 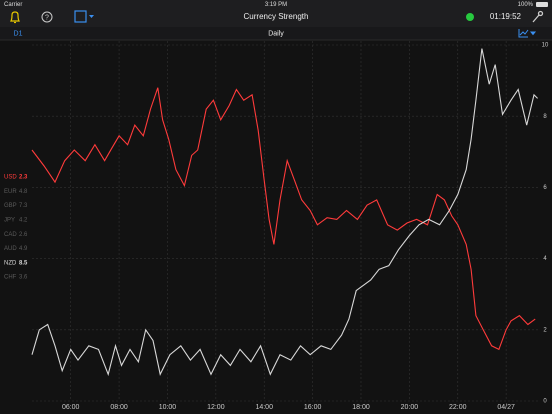 I want to click on legend-value: 4.9, so click(x=23, y=249).